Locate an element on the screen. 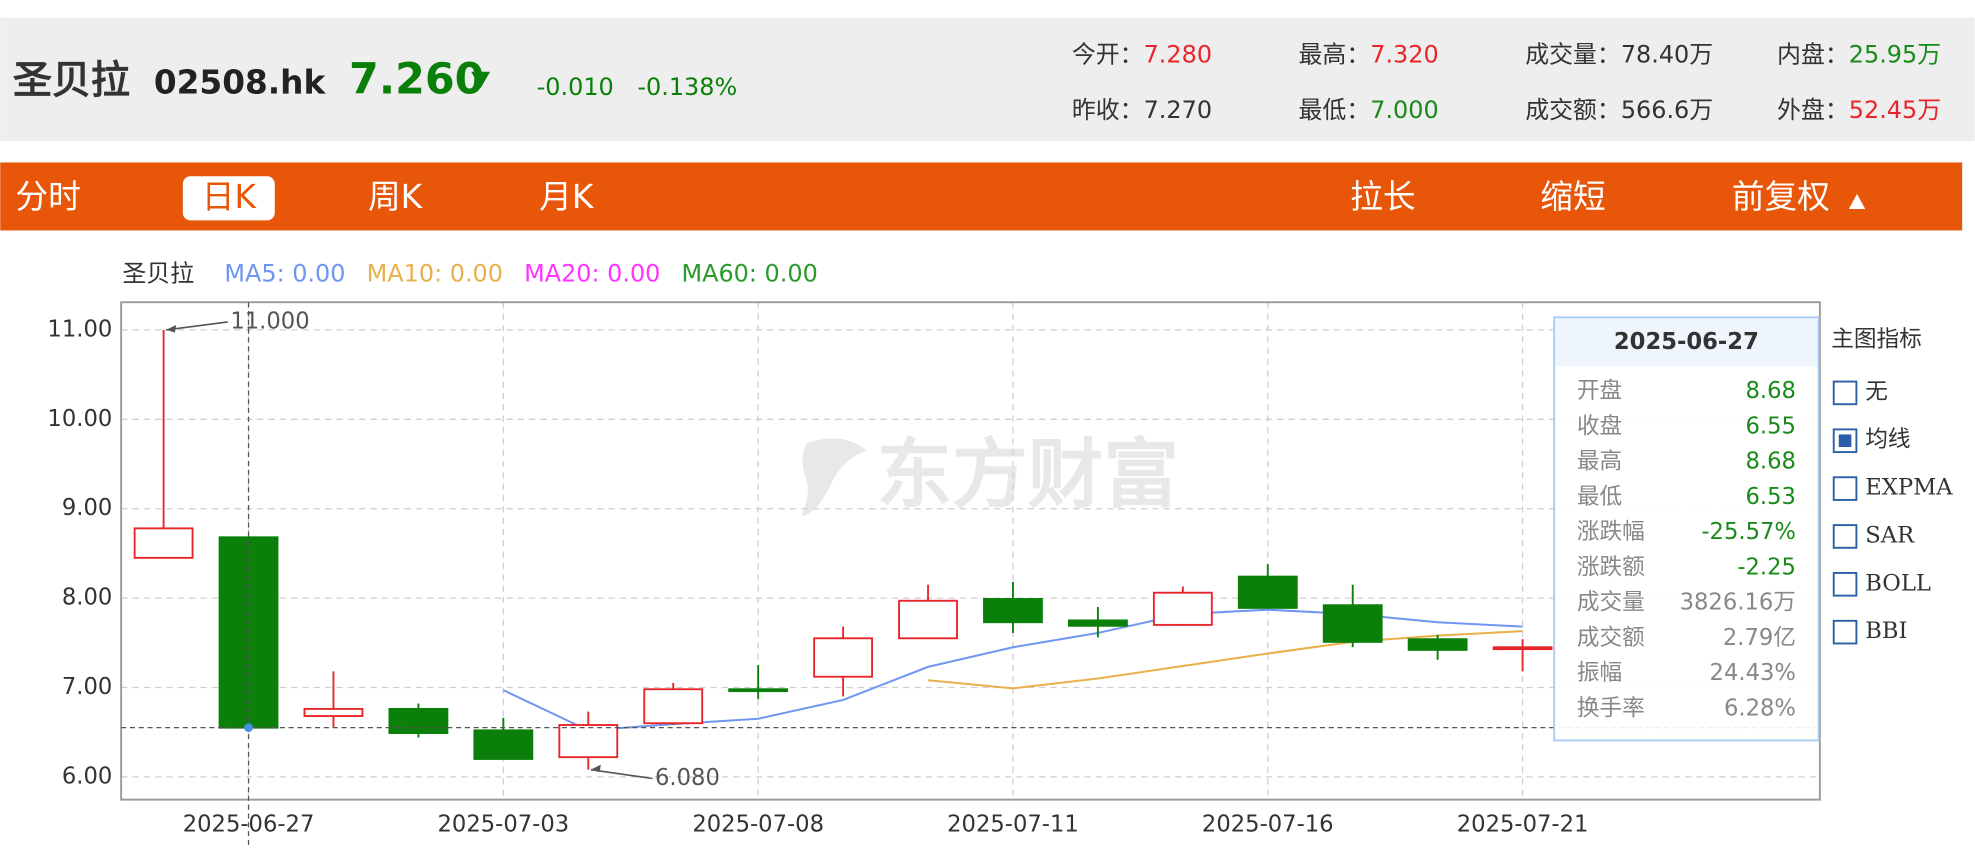  active-tab-bg is located at coordinates (228, 198).